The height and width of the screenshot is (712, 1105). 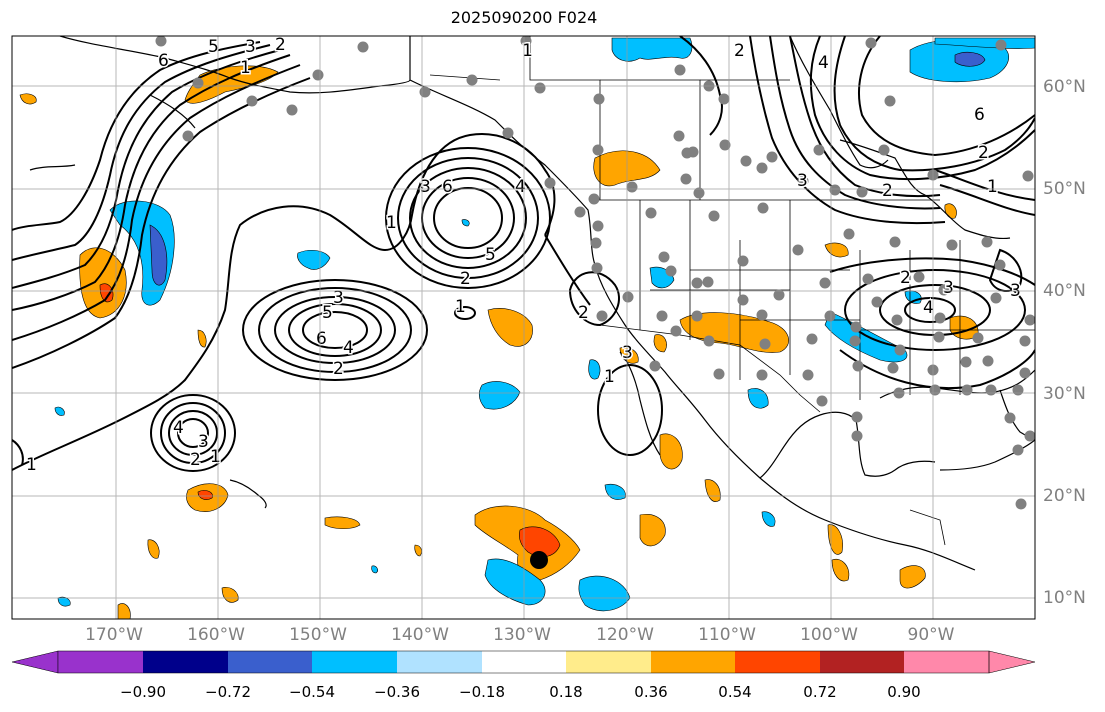 I want to click on lat-tick-label: 30°N, so click(x=1064, y=394).